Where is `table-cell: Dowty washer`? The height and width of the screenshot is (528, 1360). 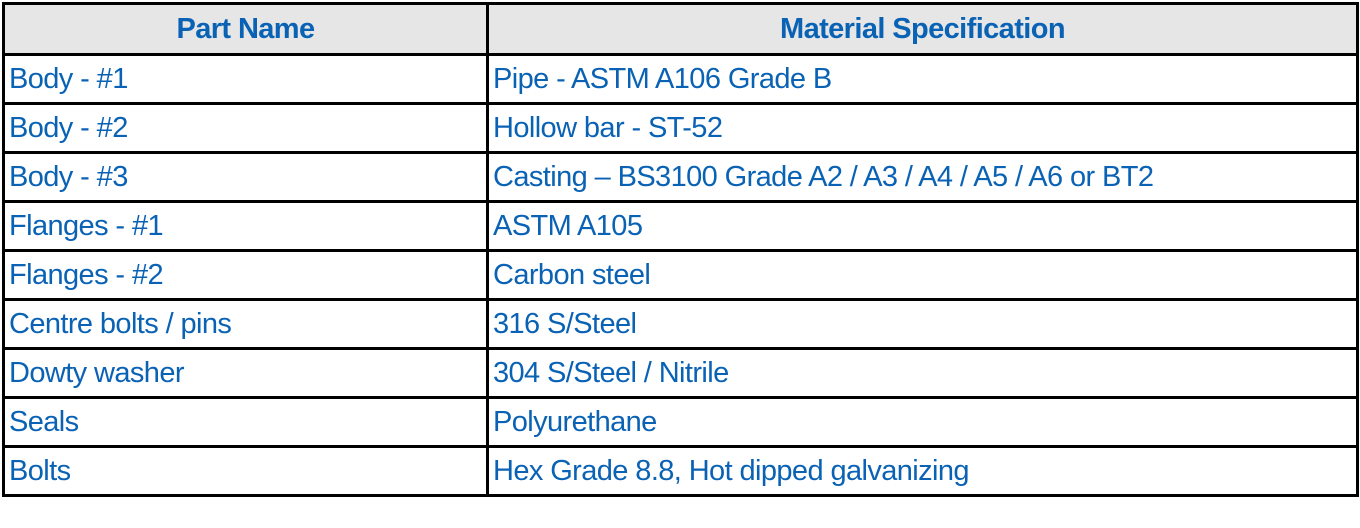
table-cell: Dowty washer is located at coordinates (245, 373).